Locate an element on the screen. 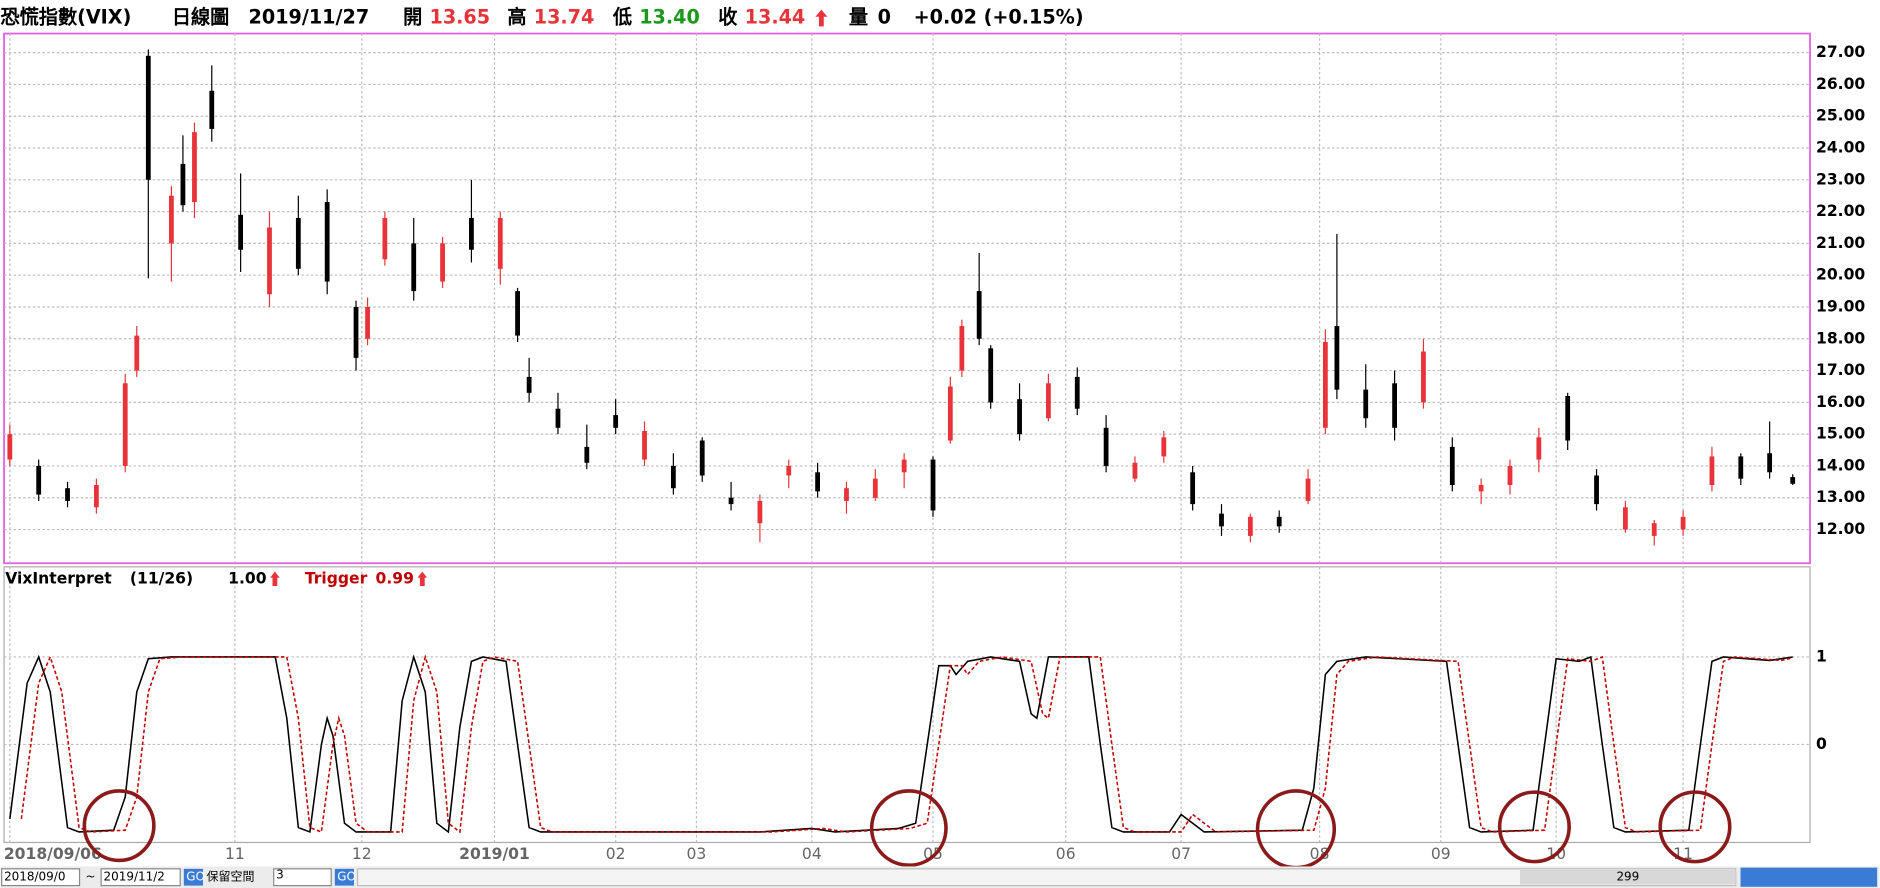 The height and width of the screenshot is (888, 1880). low-label: 低 is located at coordinates (622, 16).